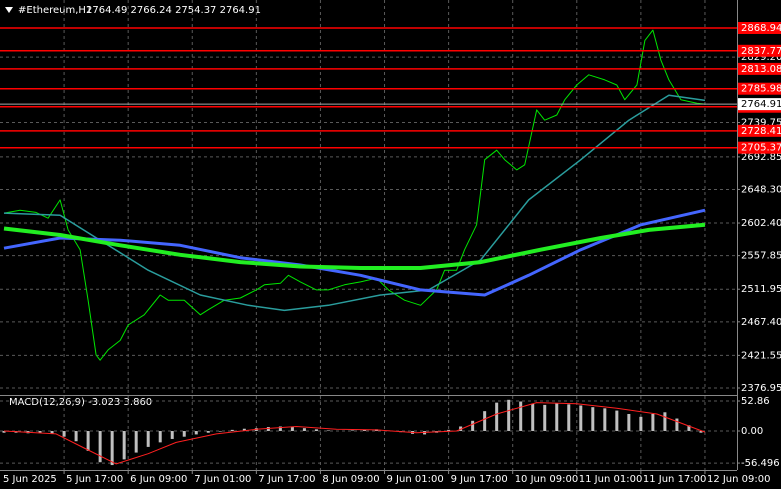  I want to click on x-tick-label: 6 Jun 09:00, so click(158, 479).